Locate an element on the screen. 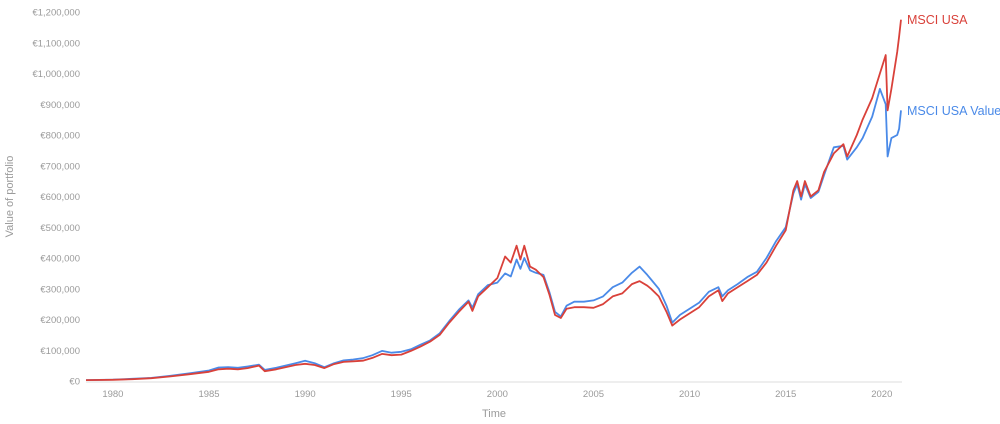  series-label: MSCI USA is located at coordinates (937, 20).